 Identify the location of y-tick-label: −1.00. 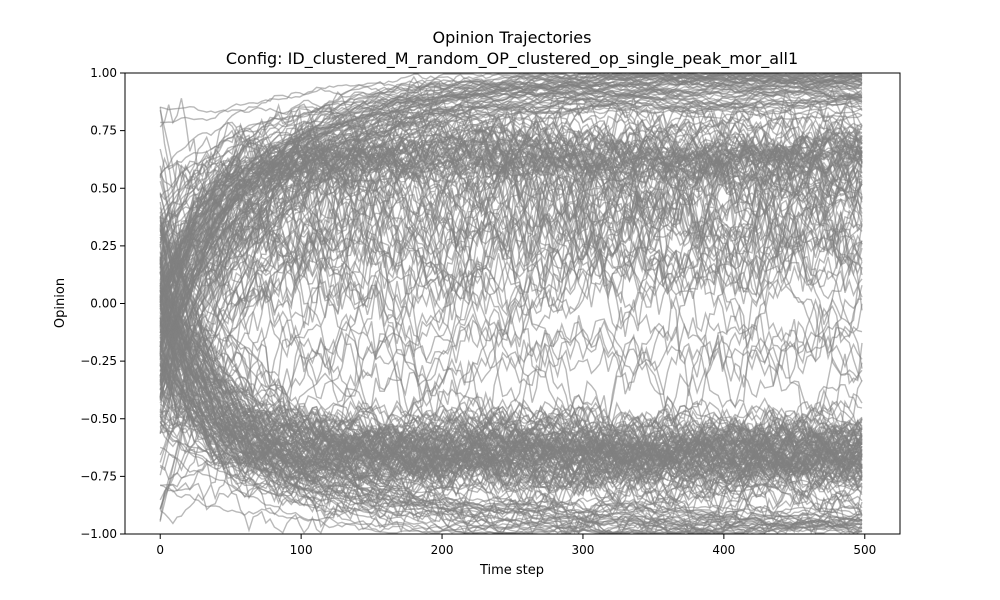
(98, 534).